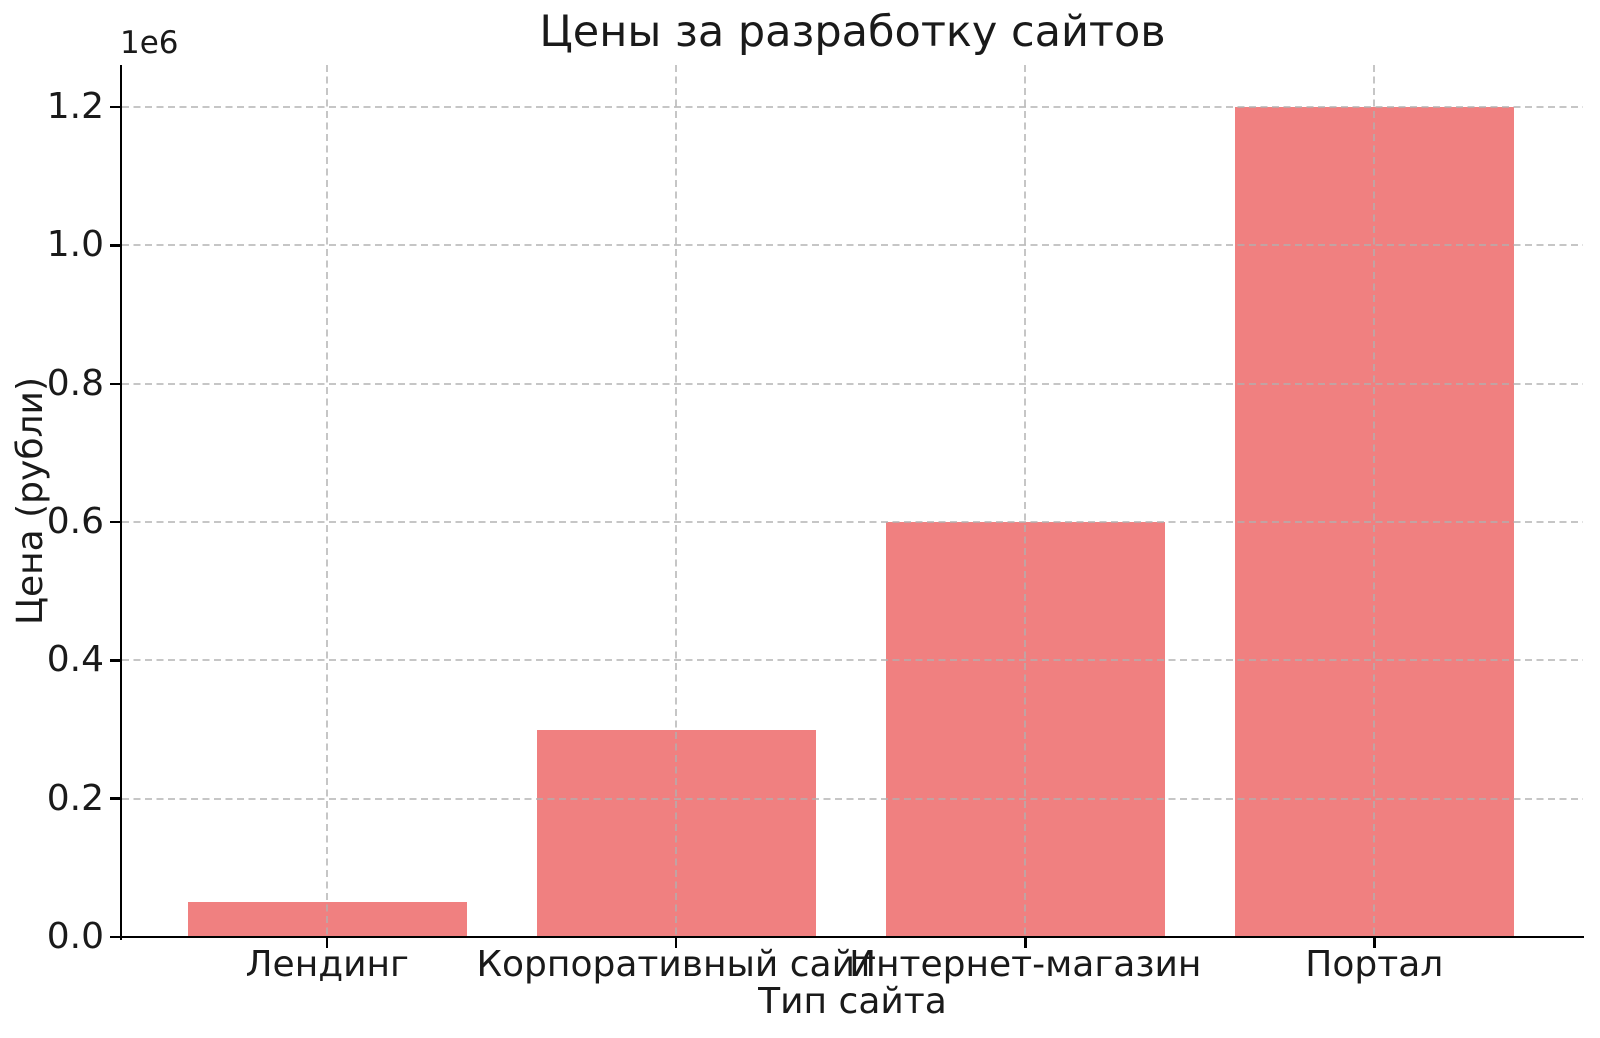  What do you see at coordinates (120, 502) in the screenshot?
I see `y-axis-spine` at bounding box center [120, 502].